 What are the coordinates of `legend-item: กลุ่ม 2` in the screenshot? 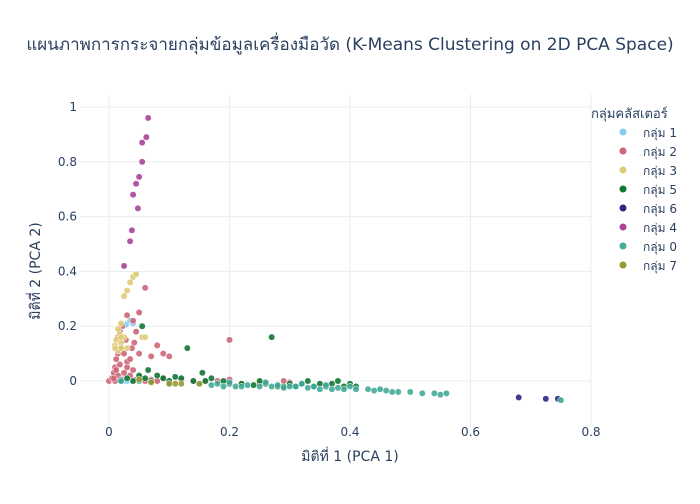 It's located at (648, 152).